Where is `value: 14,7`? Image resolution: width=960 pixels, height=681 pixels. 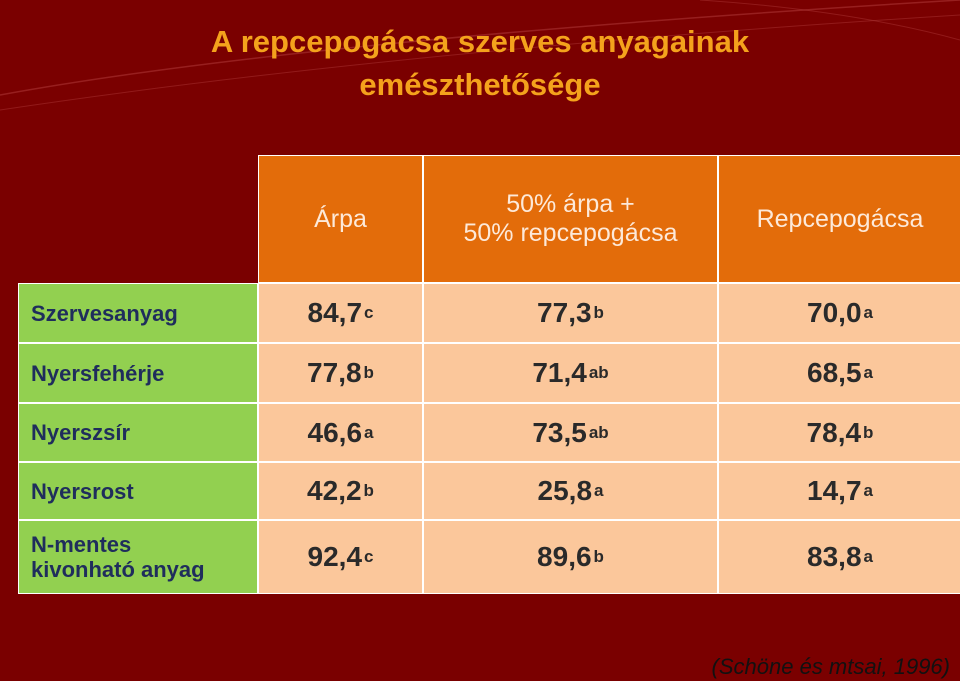 value: 14,7 is located at coordinates (834, 490).